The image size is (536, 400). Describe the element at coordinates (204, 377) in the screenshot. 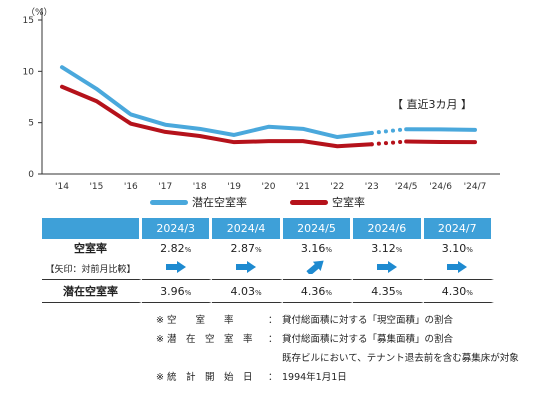

I see `footnote-key: ※ 統 計 開 始 日` at that location.